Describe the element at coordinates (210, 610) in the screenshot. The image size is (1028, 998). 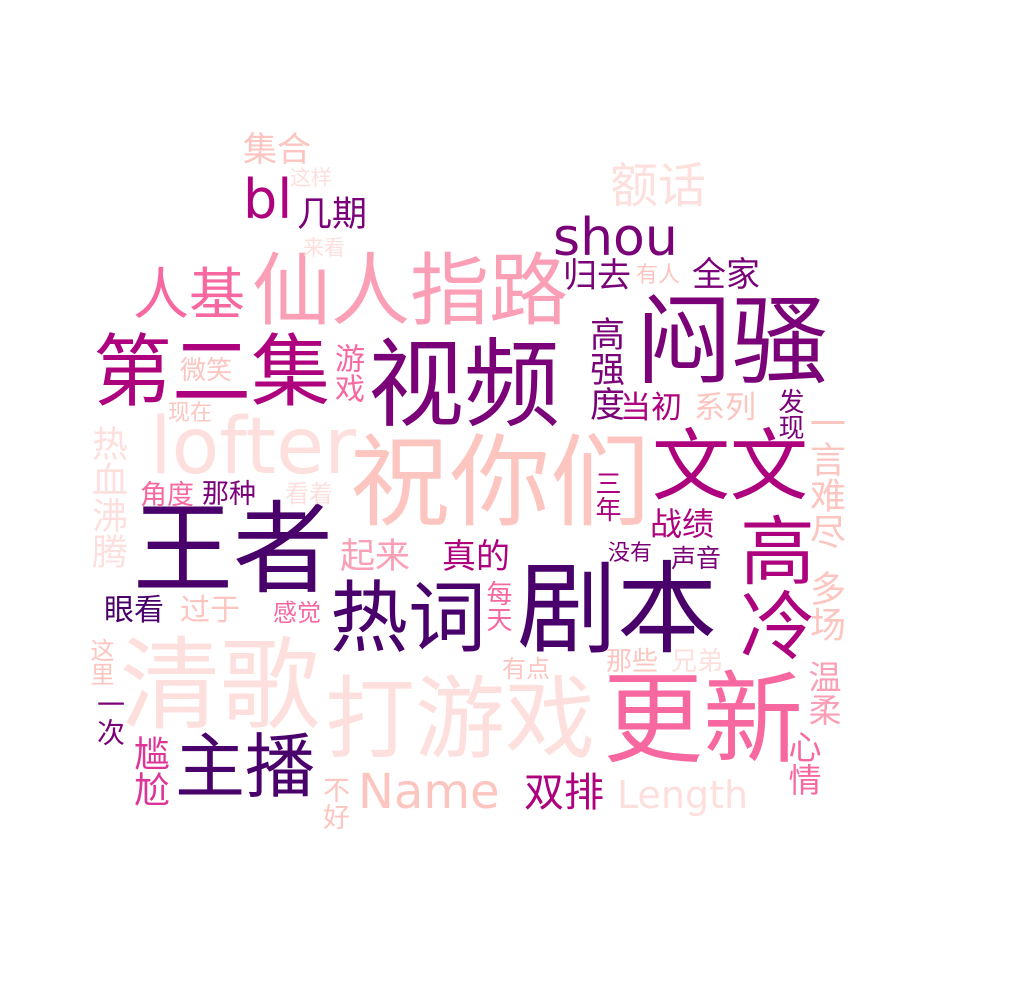
I see `word-guoyu: 过于` at that location.